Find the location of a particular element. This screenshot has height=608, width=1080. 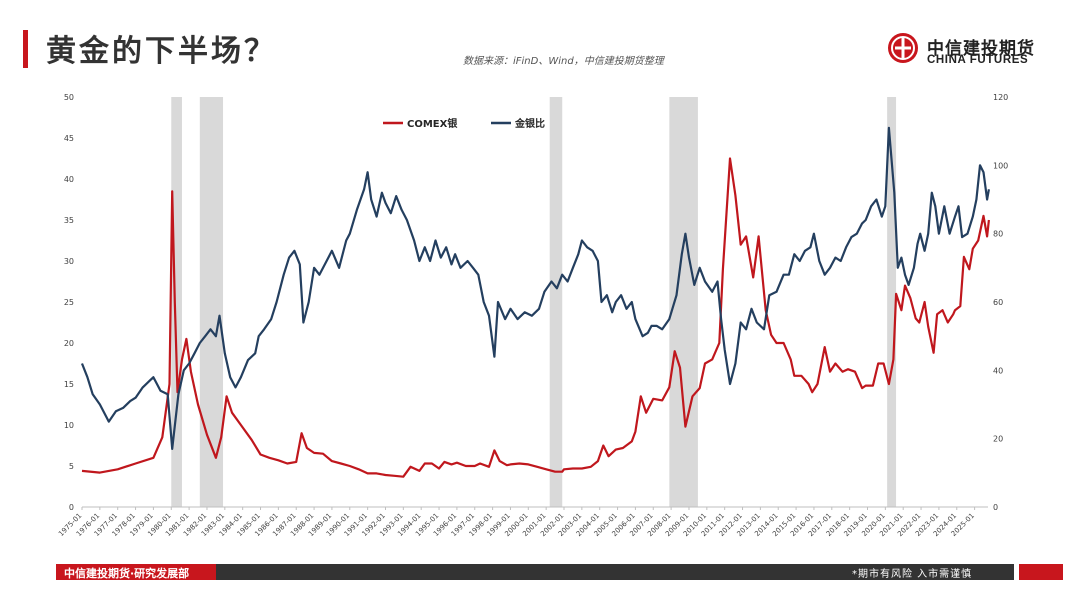

chart-legend: COMEX银 金银比 is located at coordinates (464, 123).